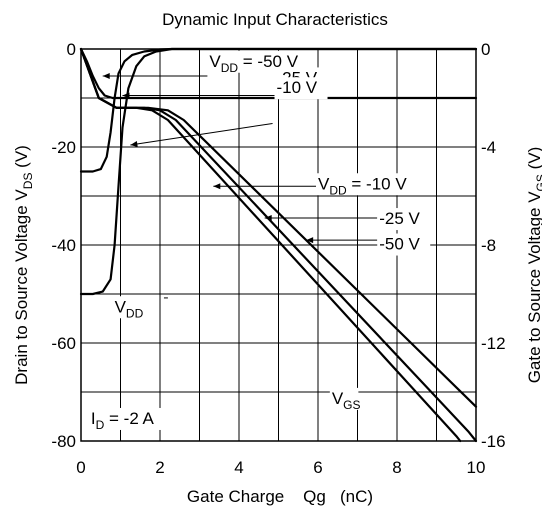  I want to click on x-tick-label: 8, so click(396, 467).